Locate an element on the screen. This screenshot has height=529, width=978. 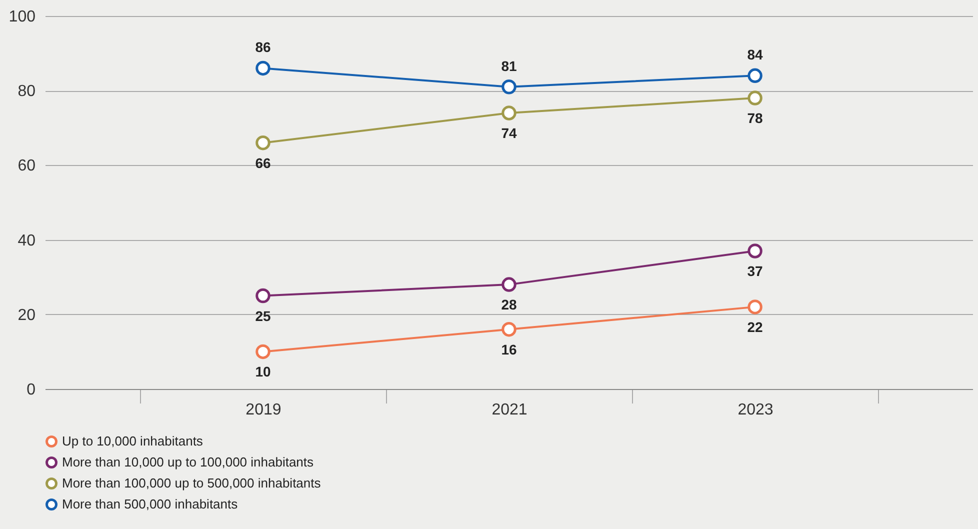
legend-label: More than 100,000 up to 500,000 inhabitants is located at coordinates (192, 483).